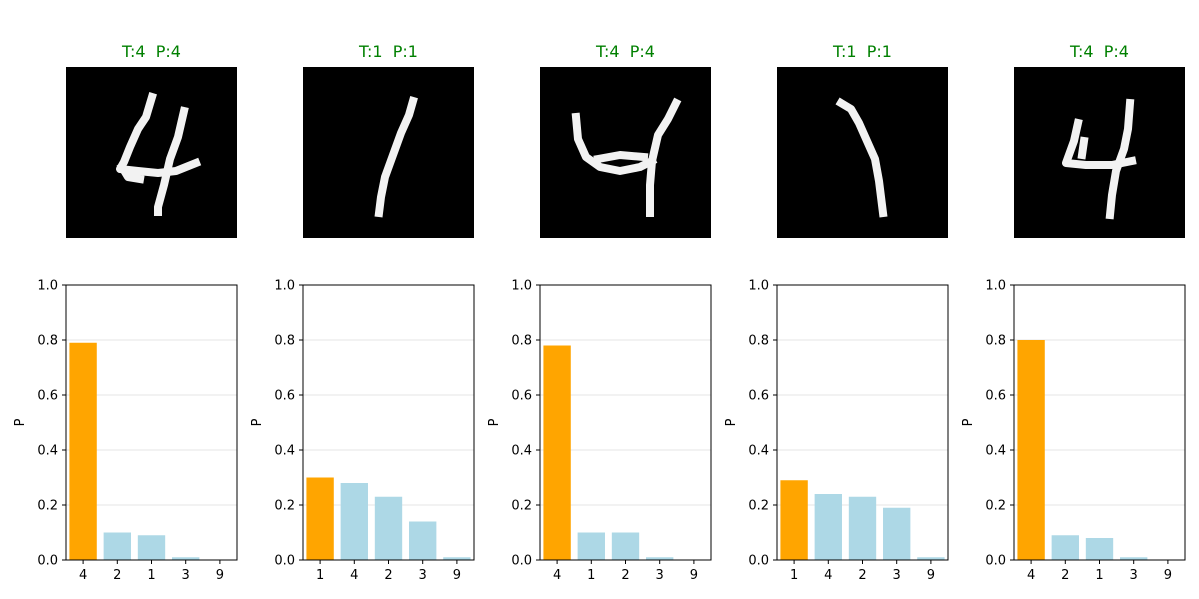 The height and width of the screenshot is (599, 1199). Describe the element at coordinates (388, 51) in the screenshot. I see `panel-2-title: T:1 P:1` at that location.